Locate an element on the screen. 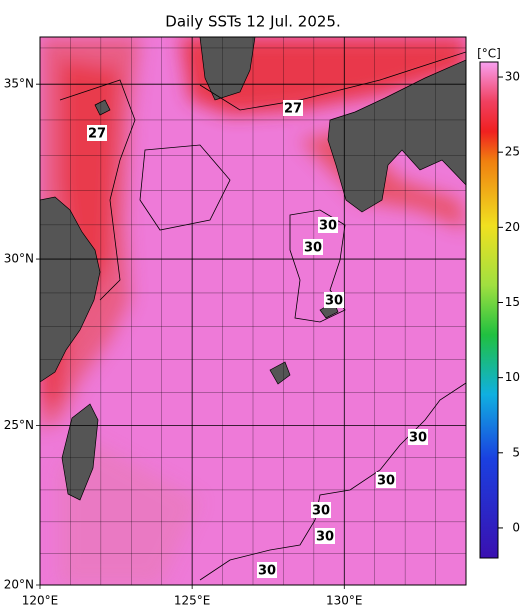  x-tick-label: 125°E is located at coordinates (192, 601).